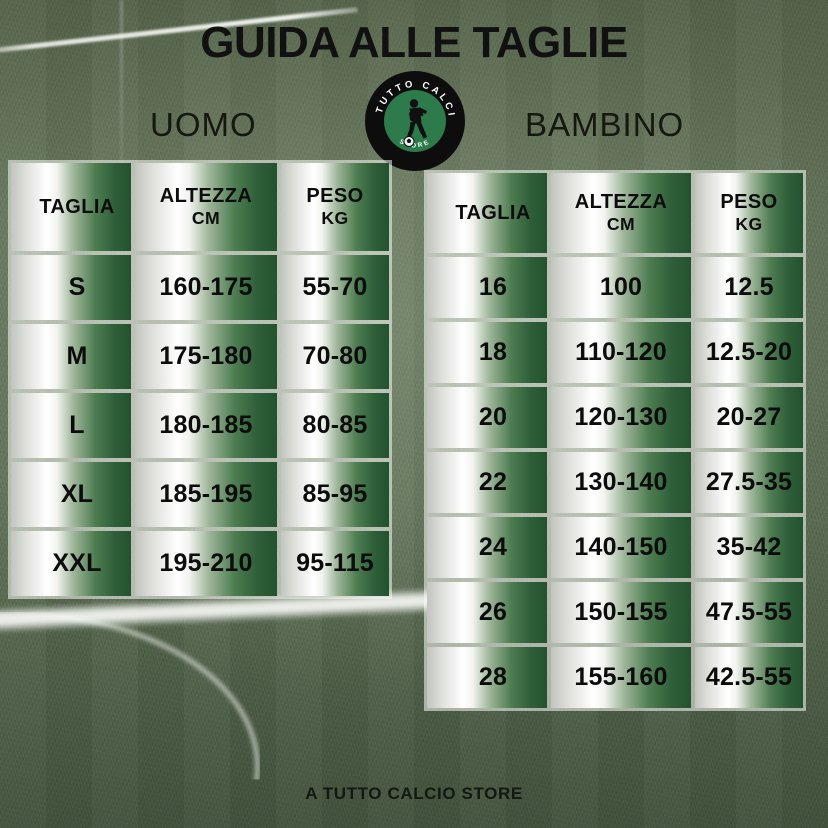 The height and width of the screenshot is (828, 828). What do you see at coordinates (493, 677) in the screenshot?
I see `value-size: 28` at bounding box center [493, 677].